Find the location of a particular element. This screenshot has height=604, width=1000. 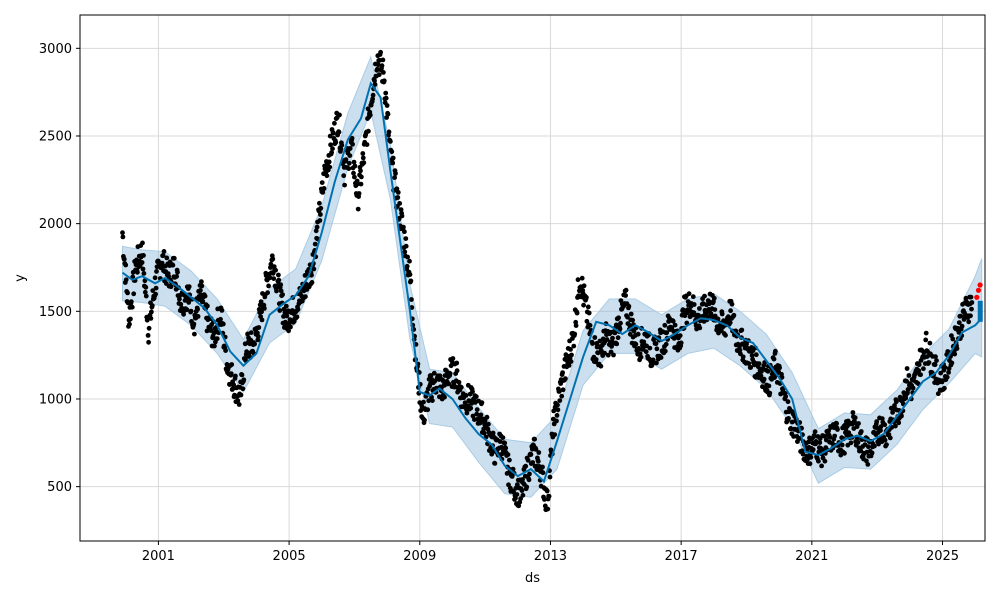

x-tick-label: 2017 is located at coordinates (681, 556).